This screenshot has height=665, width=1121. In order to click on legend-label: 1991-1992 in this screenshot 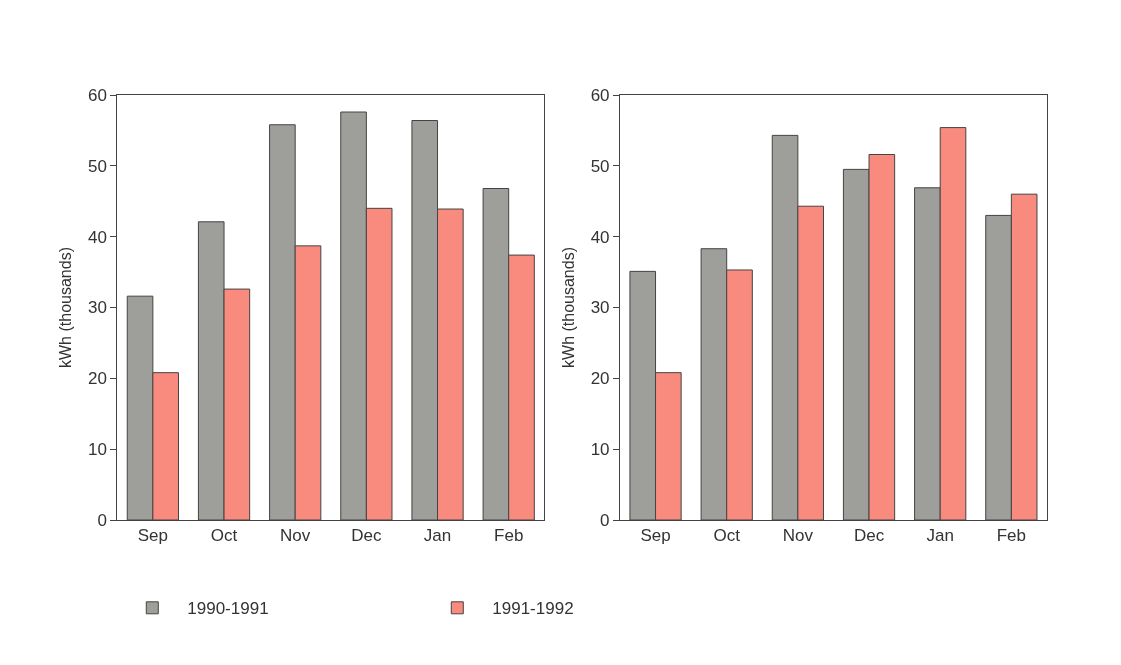, I will do `click(533, 609)`.